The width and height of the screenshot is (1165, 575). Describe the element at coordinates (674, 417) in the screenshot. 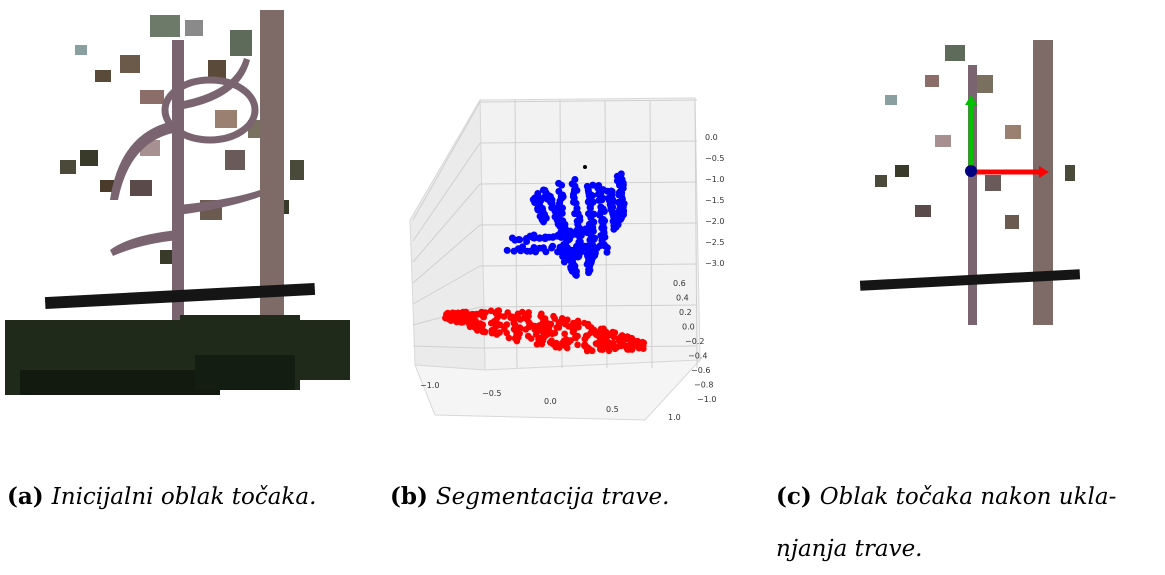

I see `x-tick-label: 1.0` at that location.